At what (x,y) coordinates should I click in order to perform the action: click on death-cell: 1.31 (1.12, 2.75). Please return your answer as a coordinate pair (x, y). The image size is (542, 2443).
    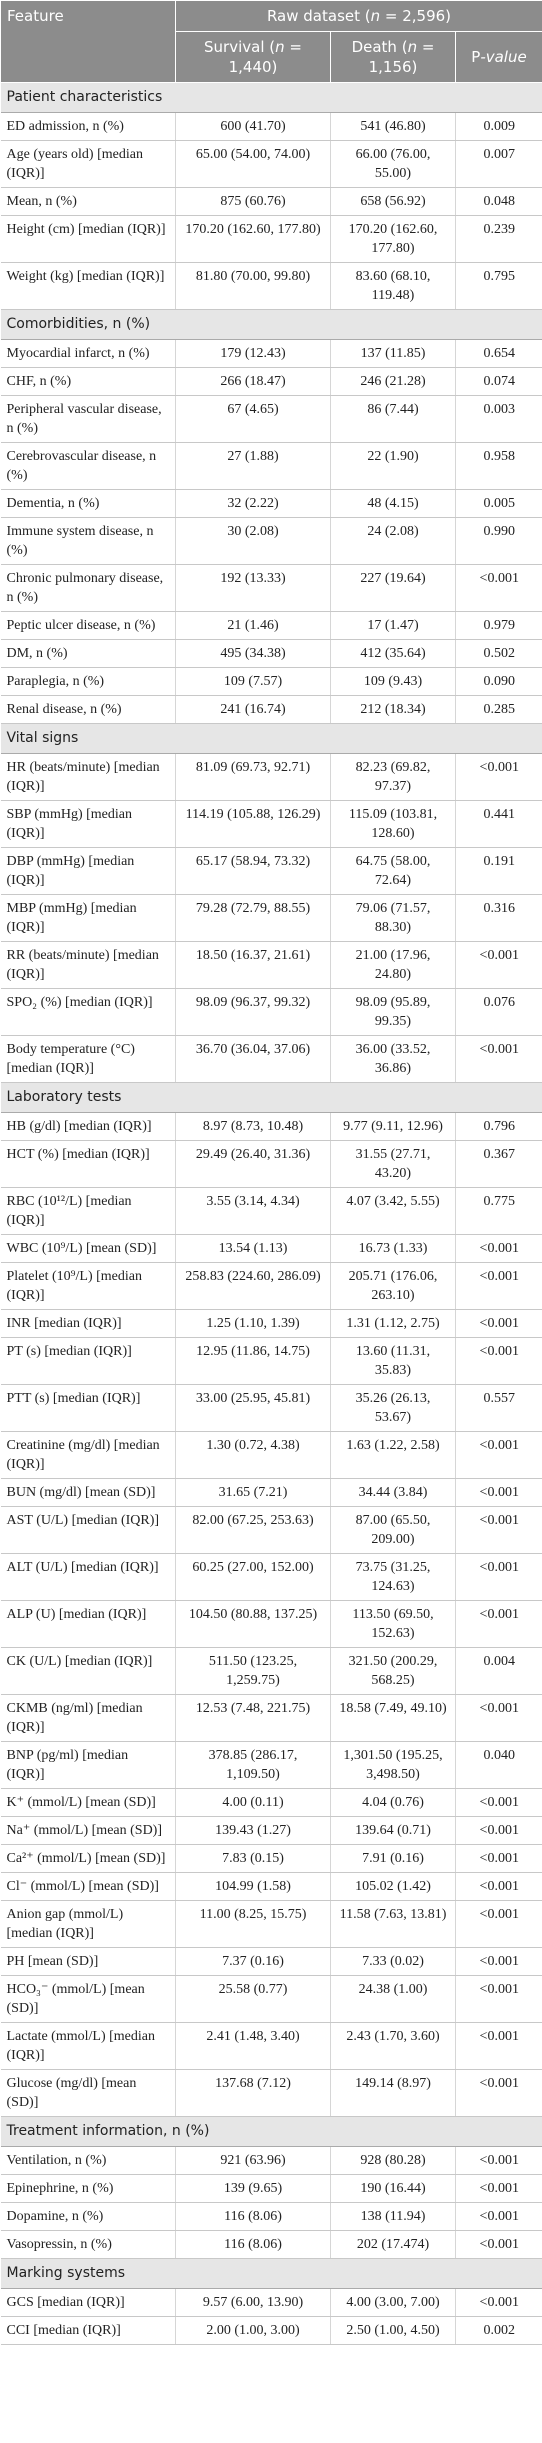
    Looking at the image, I should click on (393, 1323).